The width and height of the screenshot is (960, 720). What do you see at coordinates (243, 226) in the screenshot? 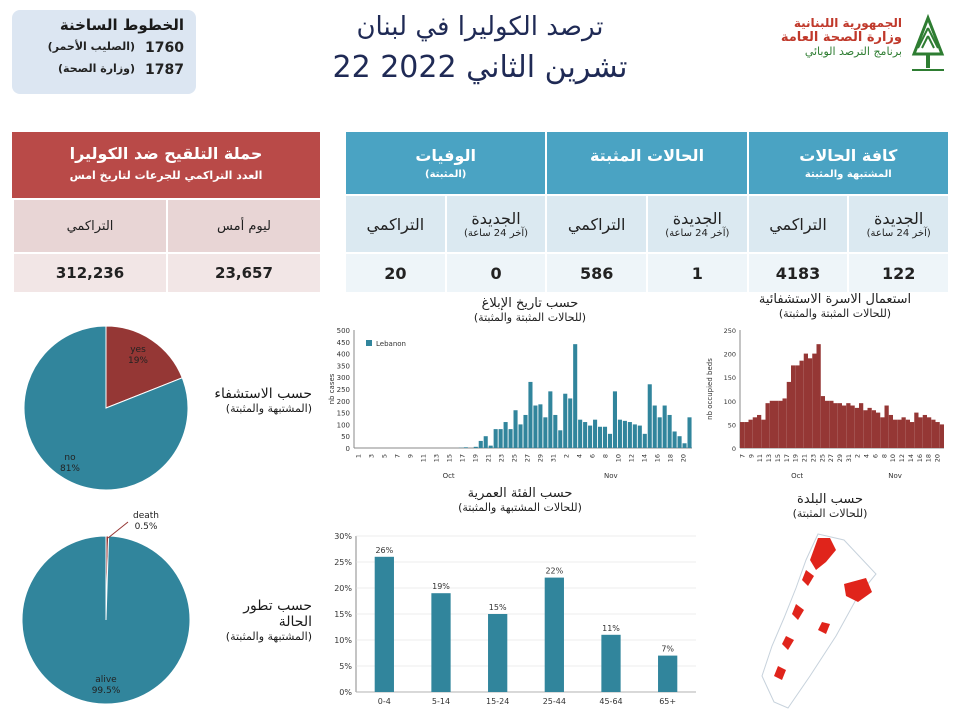
I see `vaccination-col-yesterday: ليوم أمس` at bounding box center [243, 226].